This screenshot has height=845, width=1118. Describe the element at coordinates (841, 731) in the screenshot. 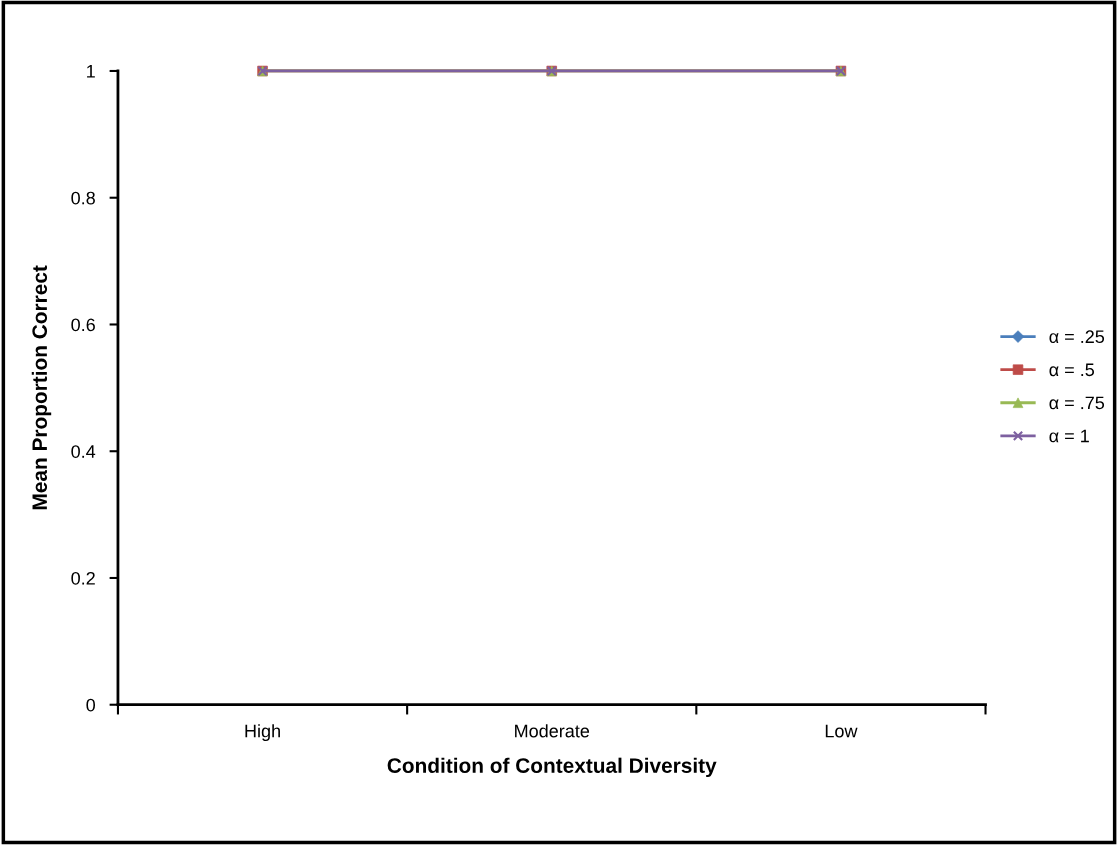

I see `x-tick-label: Low` at that location.